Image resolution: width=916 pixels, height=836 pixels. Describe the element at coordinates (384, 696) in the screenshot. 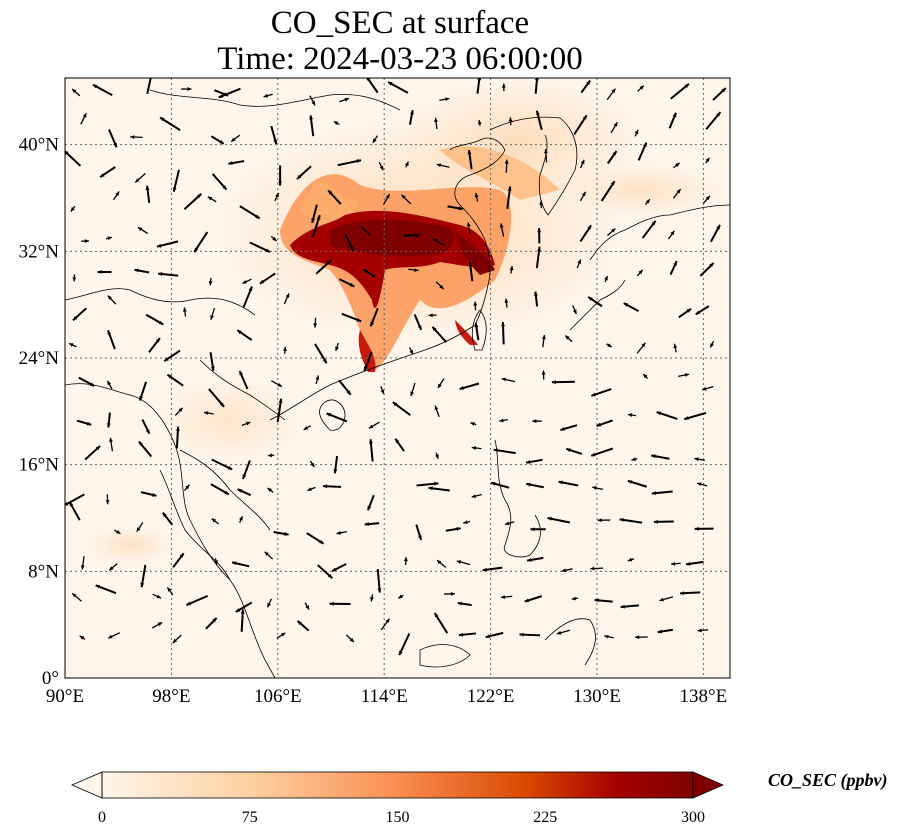

I see `lon-tick-label: 114°E` at that location.